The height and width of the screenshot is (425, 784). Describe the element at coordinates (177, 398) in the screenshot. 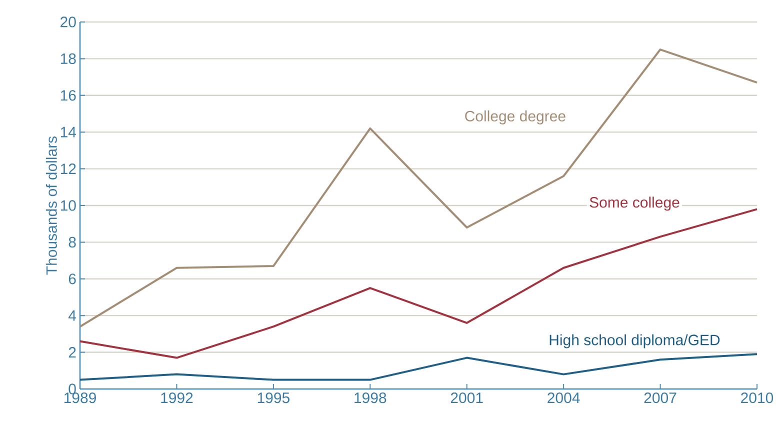

I see `x-tick-label: 1992` at that location.